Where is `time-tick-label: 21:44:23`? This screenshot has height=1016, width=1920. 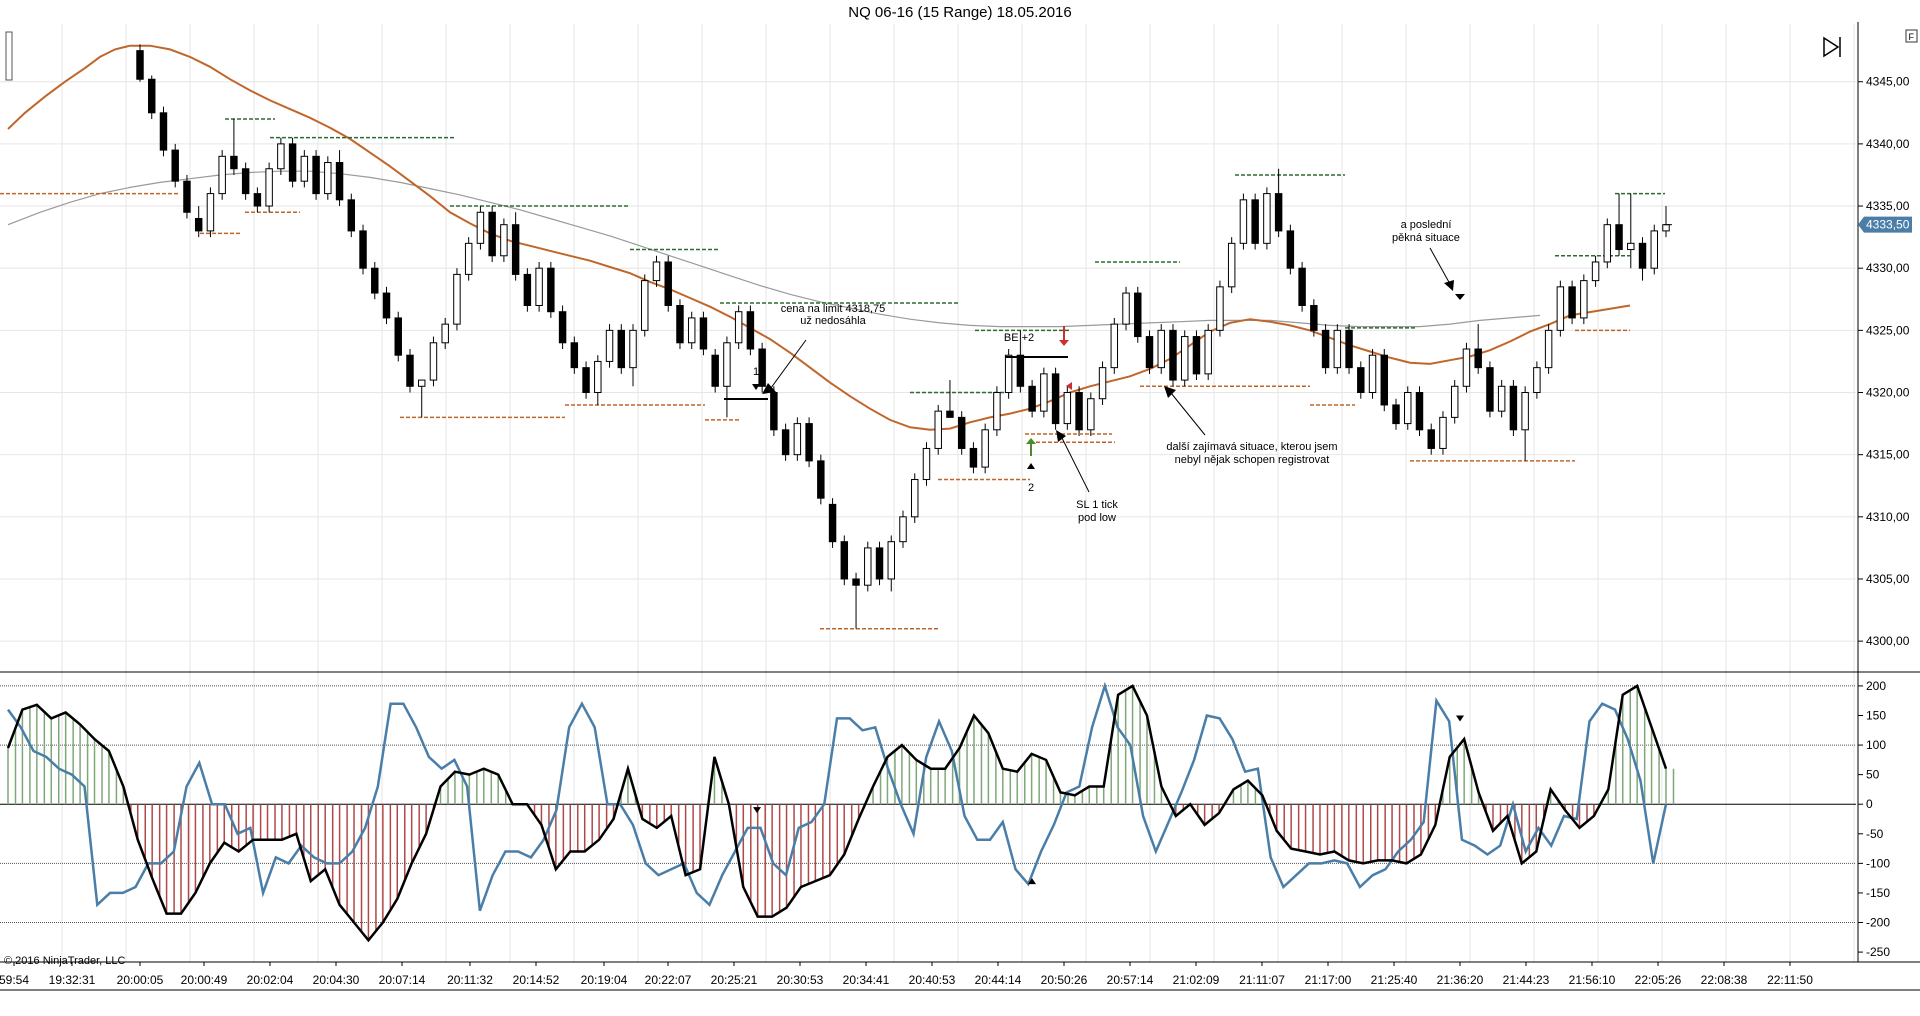 time-tick-label: 21:44:23 is located at coordinates (1526, 980).